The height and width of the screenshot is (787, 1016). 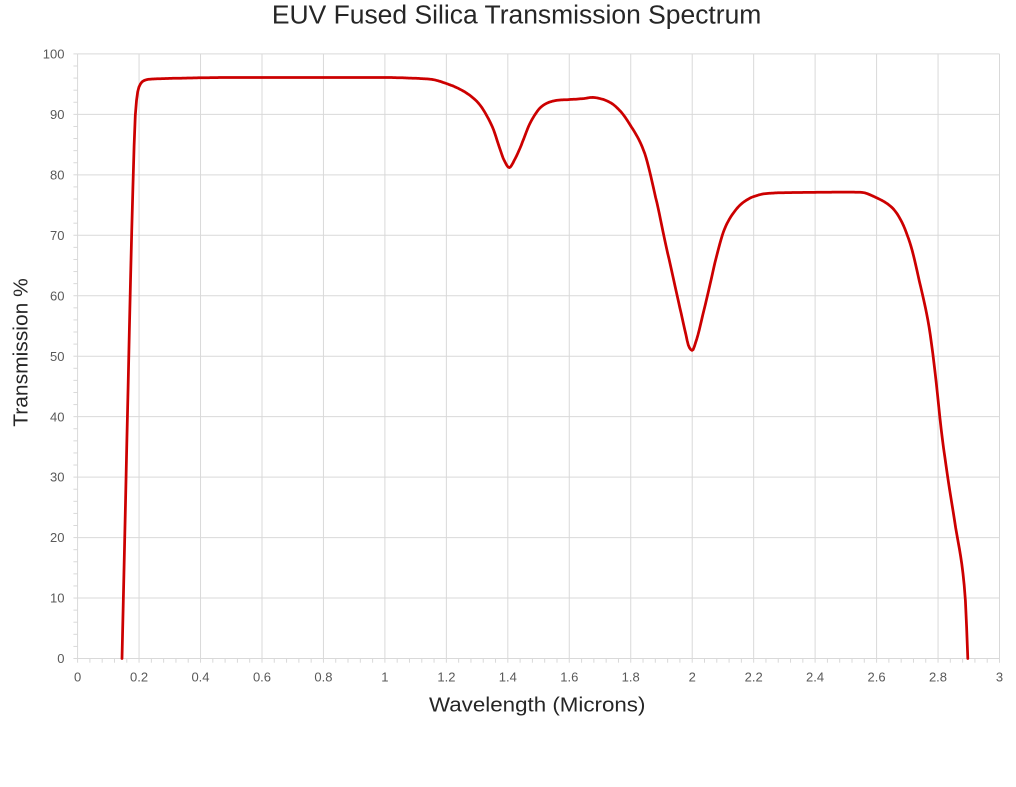 I want to click on svg-text: 2.8, so click(x=938, y=677).